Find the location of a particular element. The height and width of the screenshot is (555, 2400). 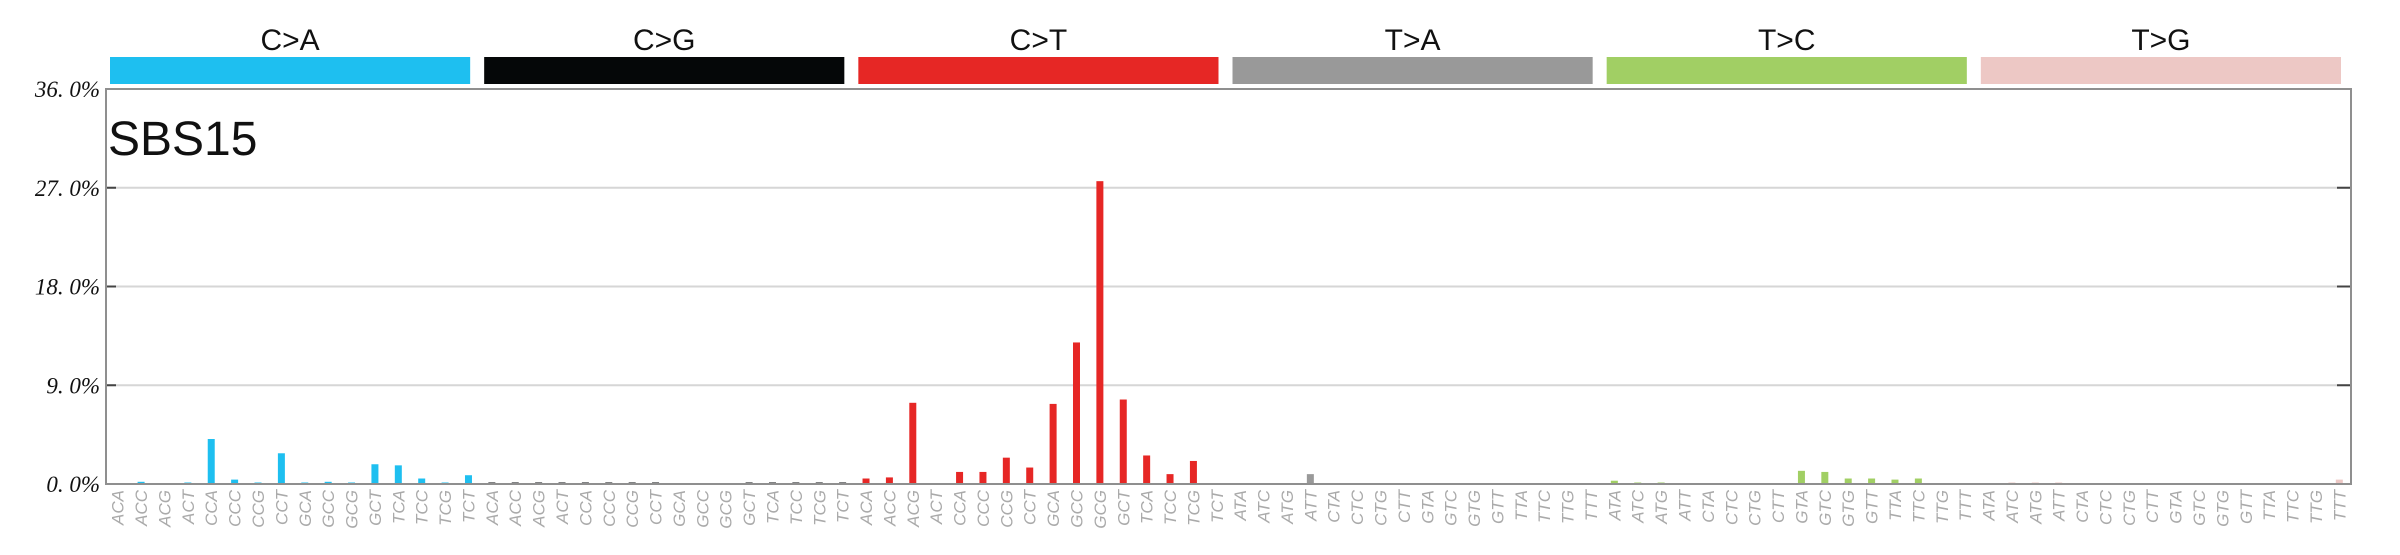

x-tick-label: ATT is located at coordinates (1310, 504).